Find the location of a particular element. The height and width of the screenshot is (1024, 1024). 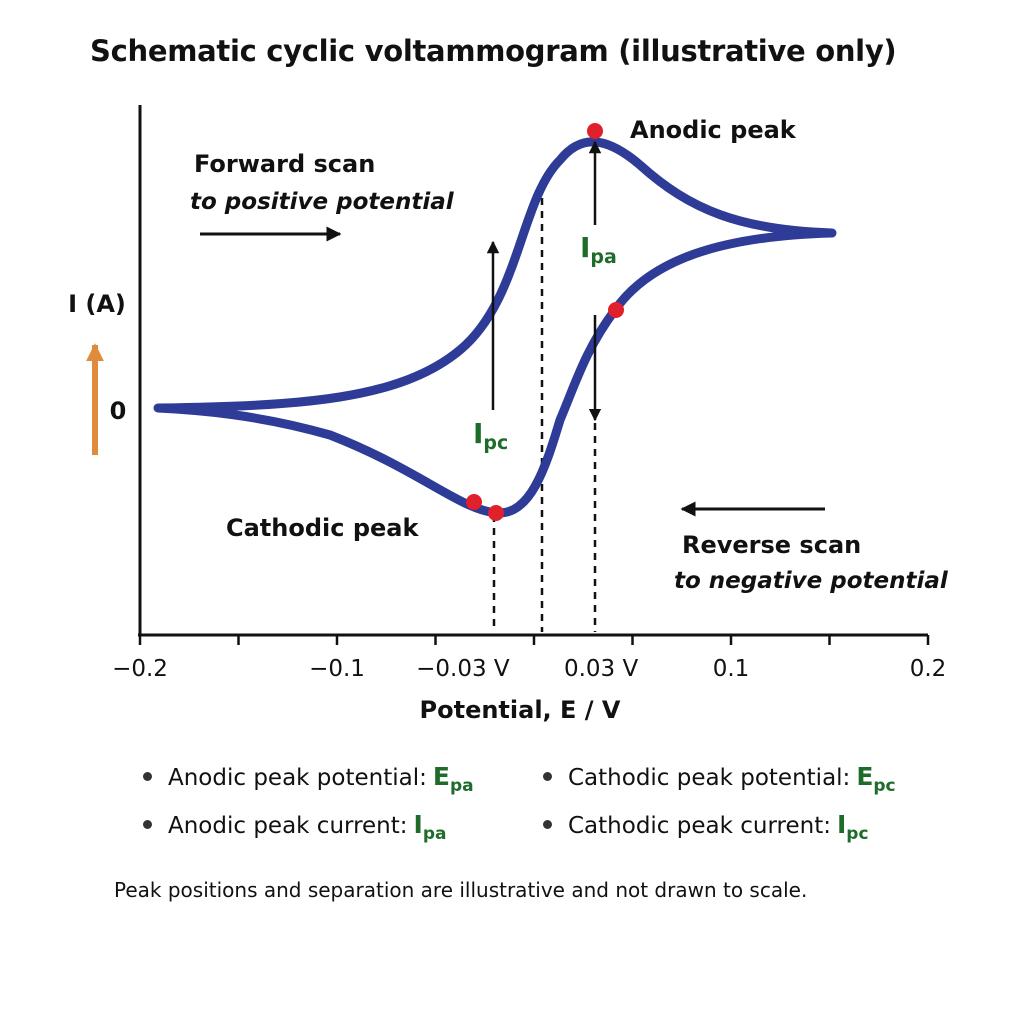

legend-cathodic-potential: Cathodic peak potential: Epc is located at coordinates (719, 779).